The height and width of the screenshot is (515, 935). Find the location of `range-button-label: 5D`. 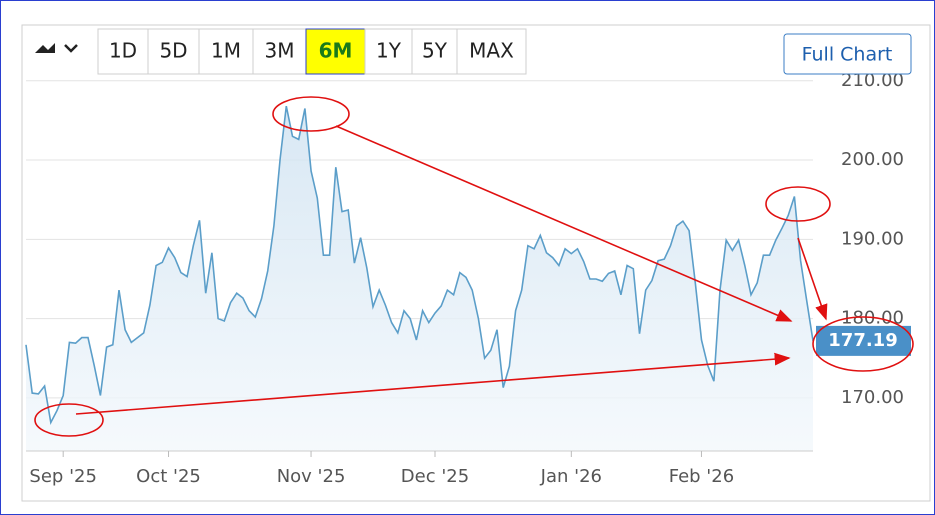

range-button-label: 5D is located at coordinates (173, 51).